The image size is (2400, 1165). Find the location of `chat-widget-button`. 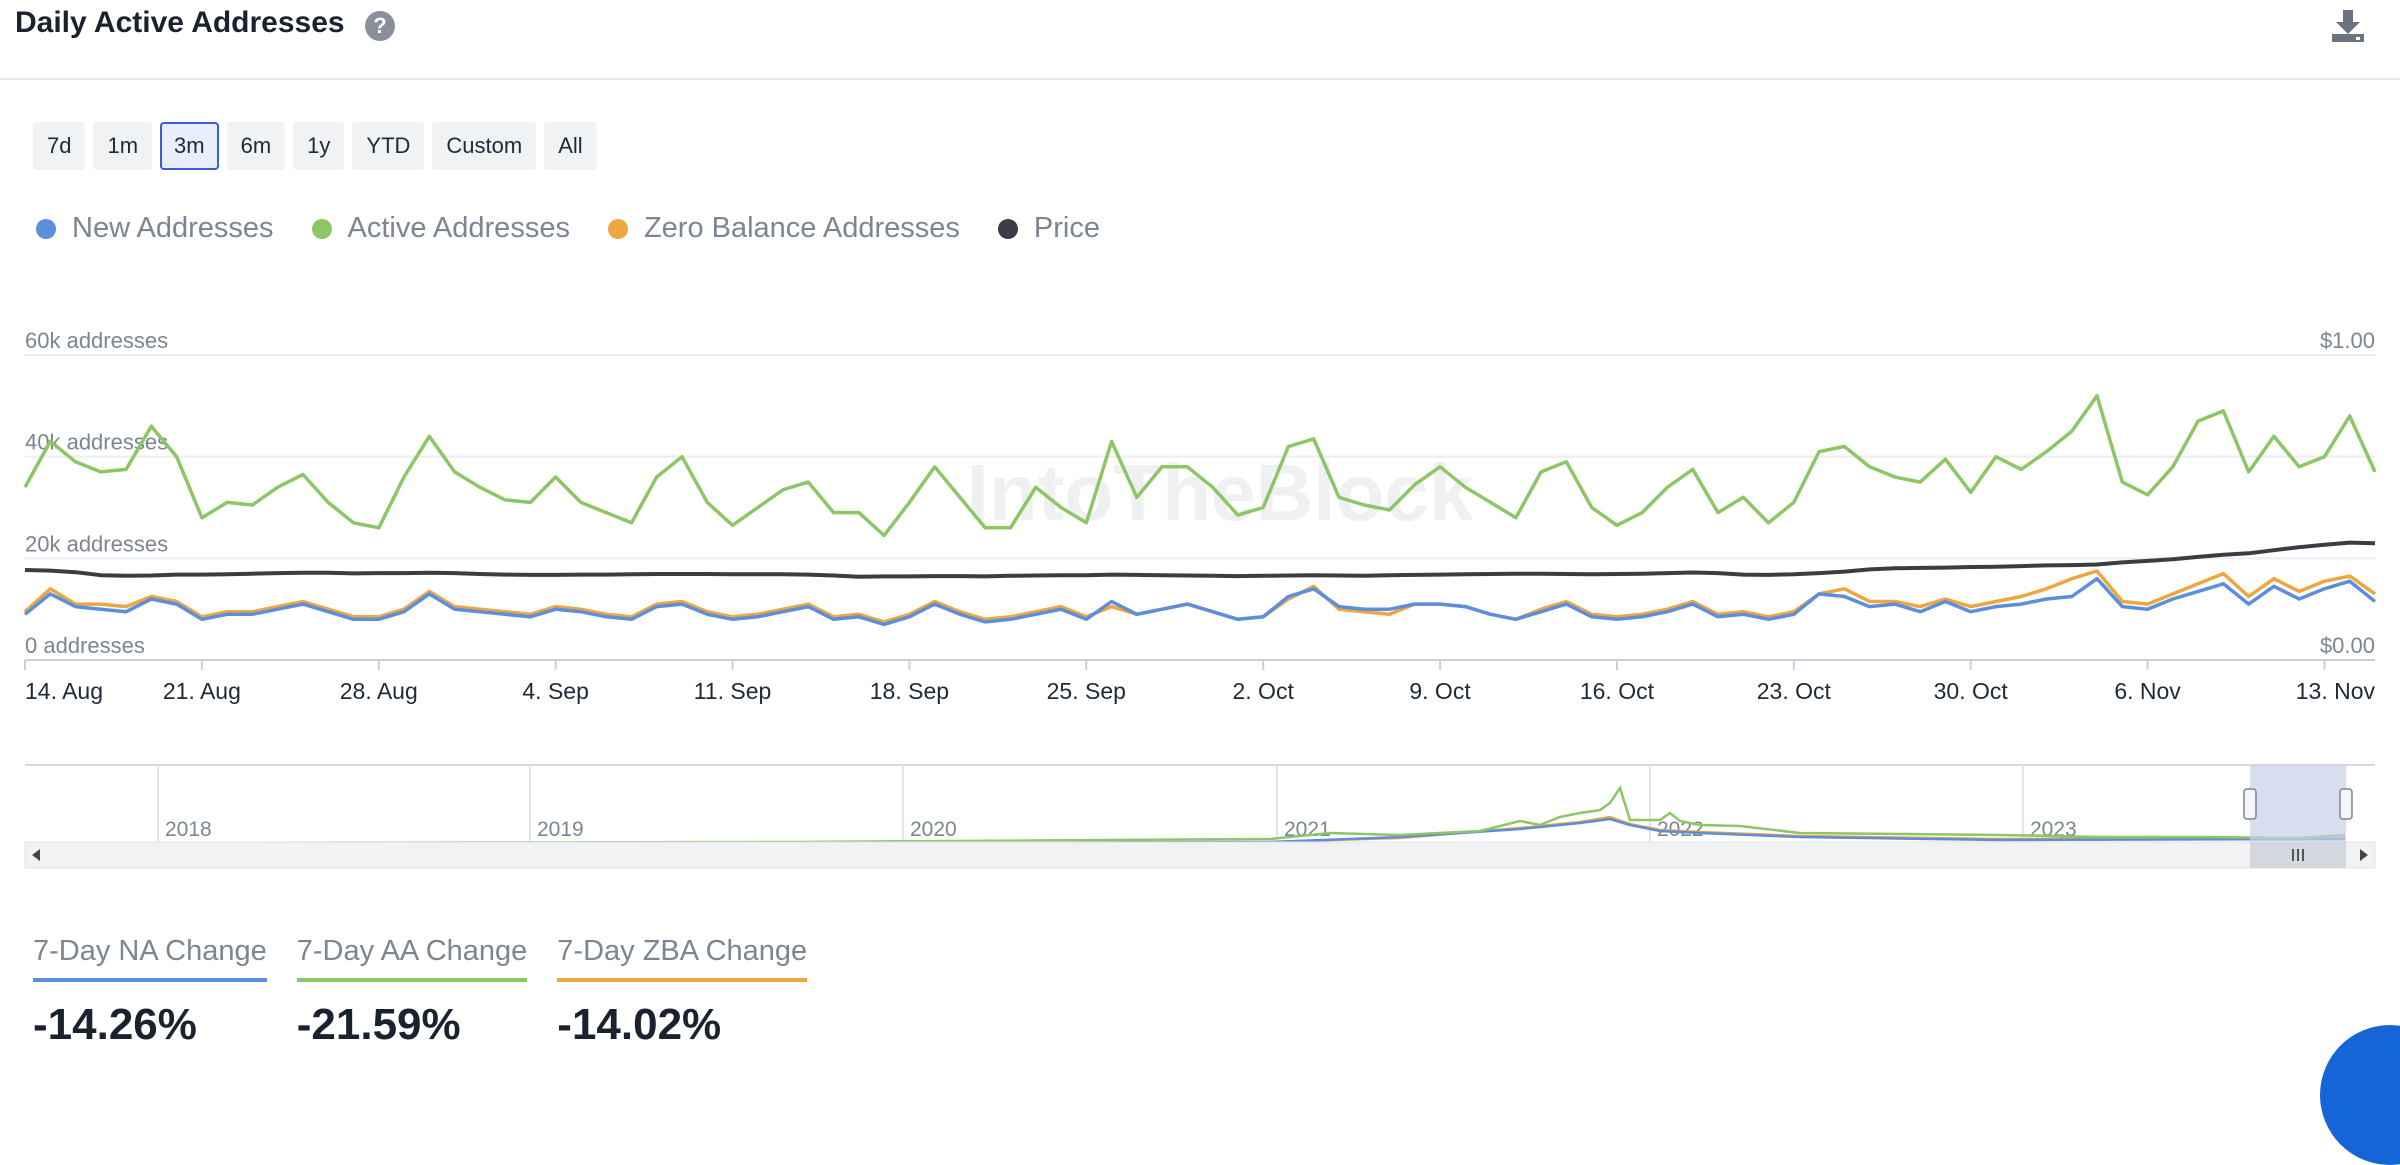

chat-widget-button is located at coordinates (2360, 1095).